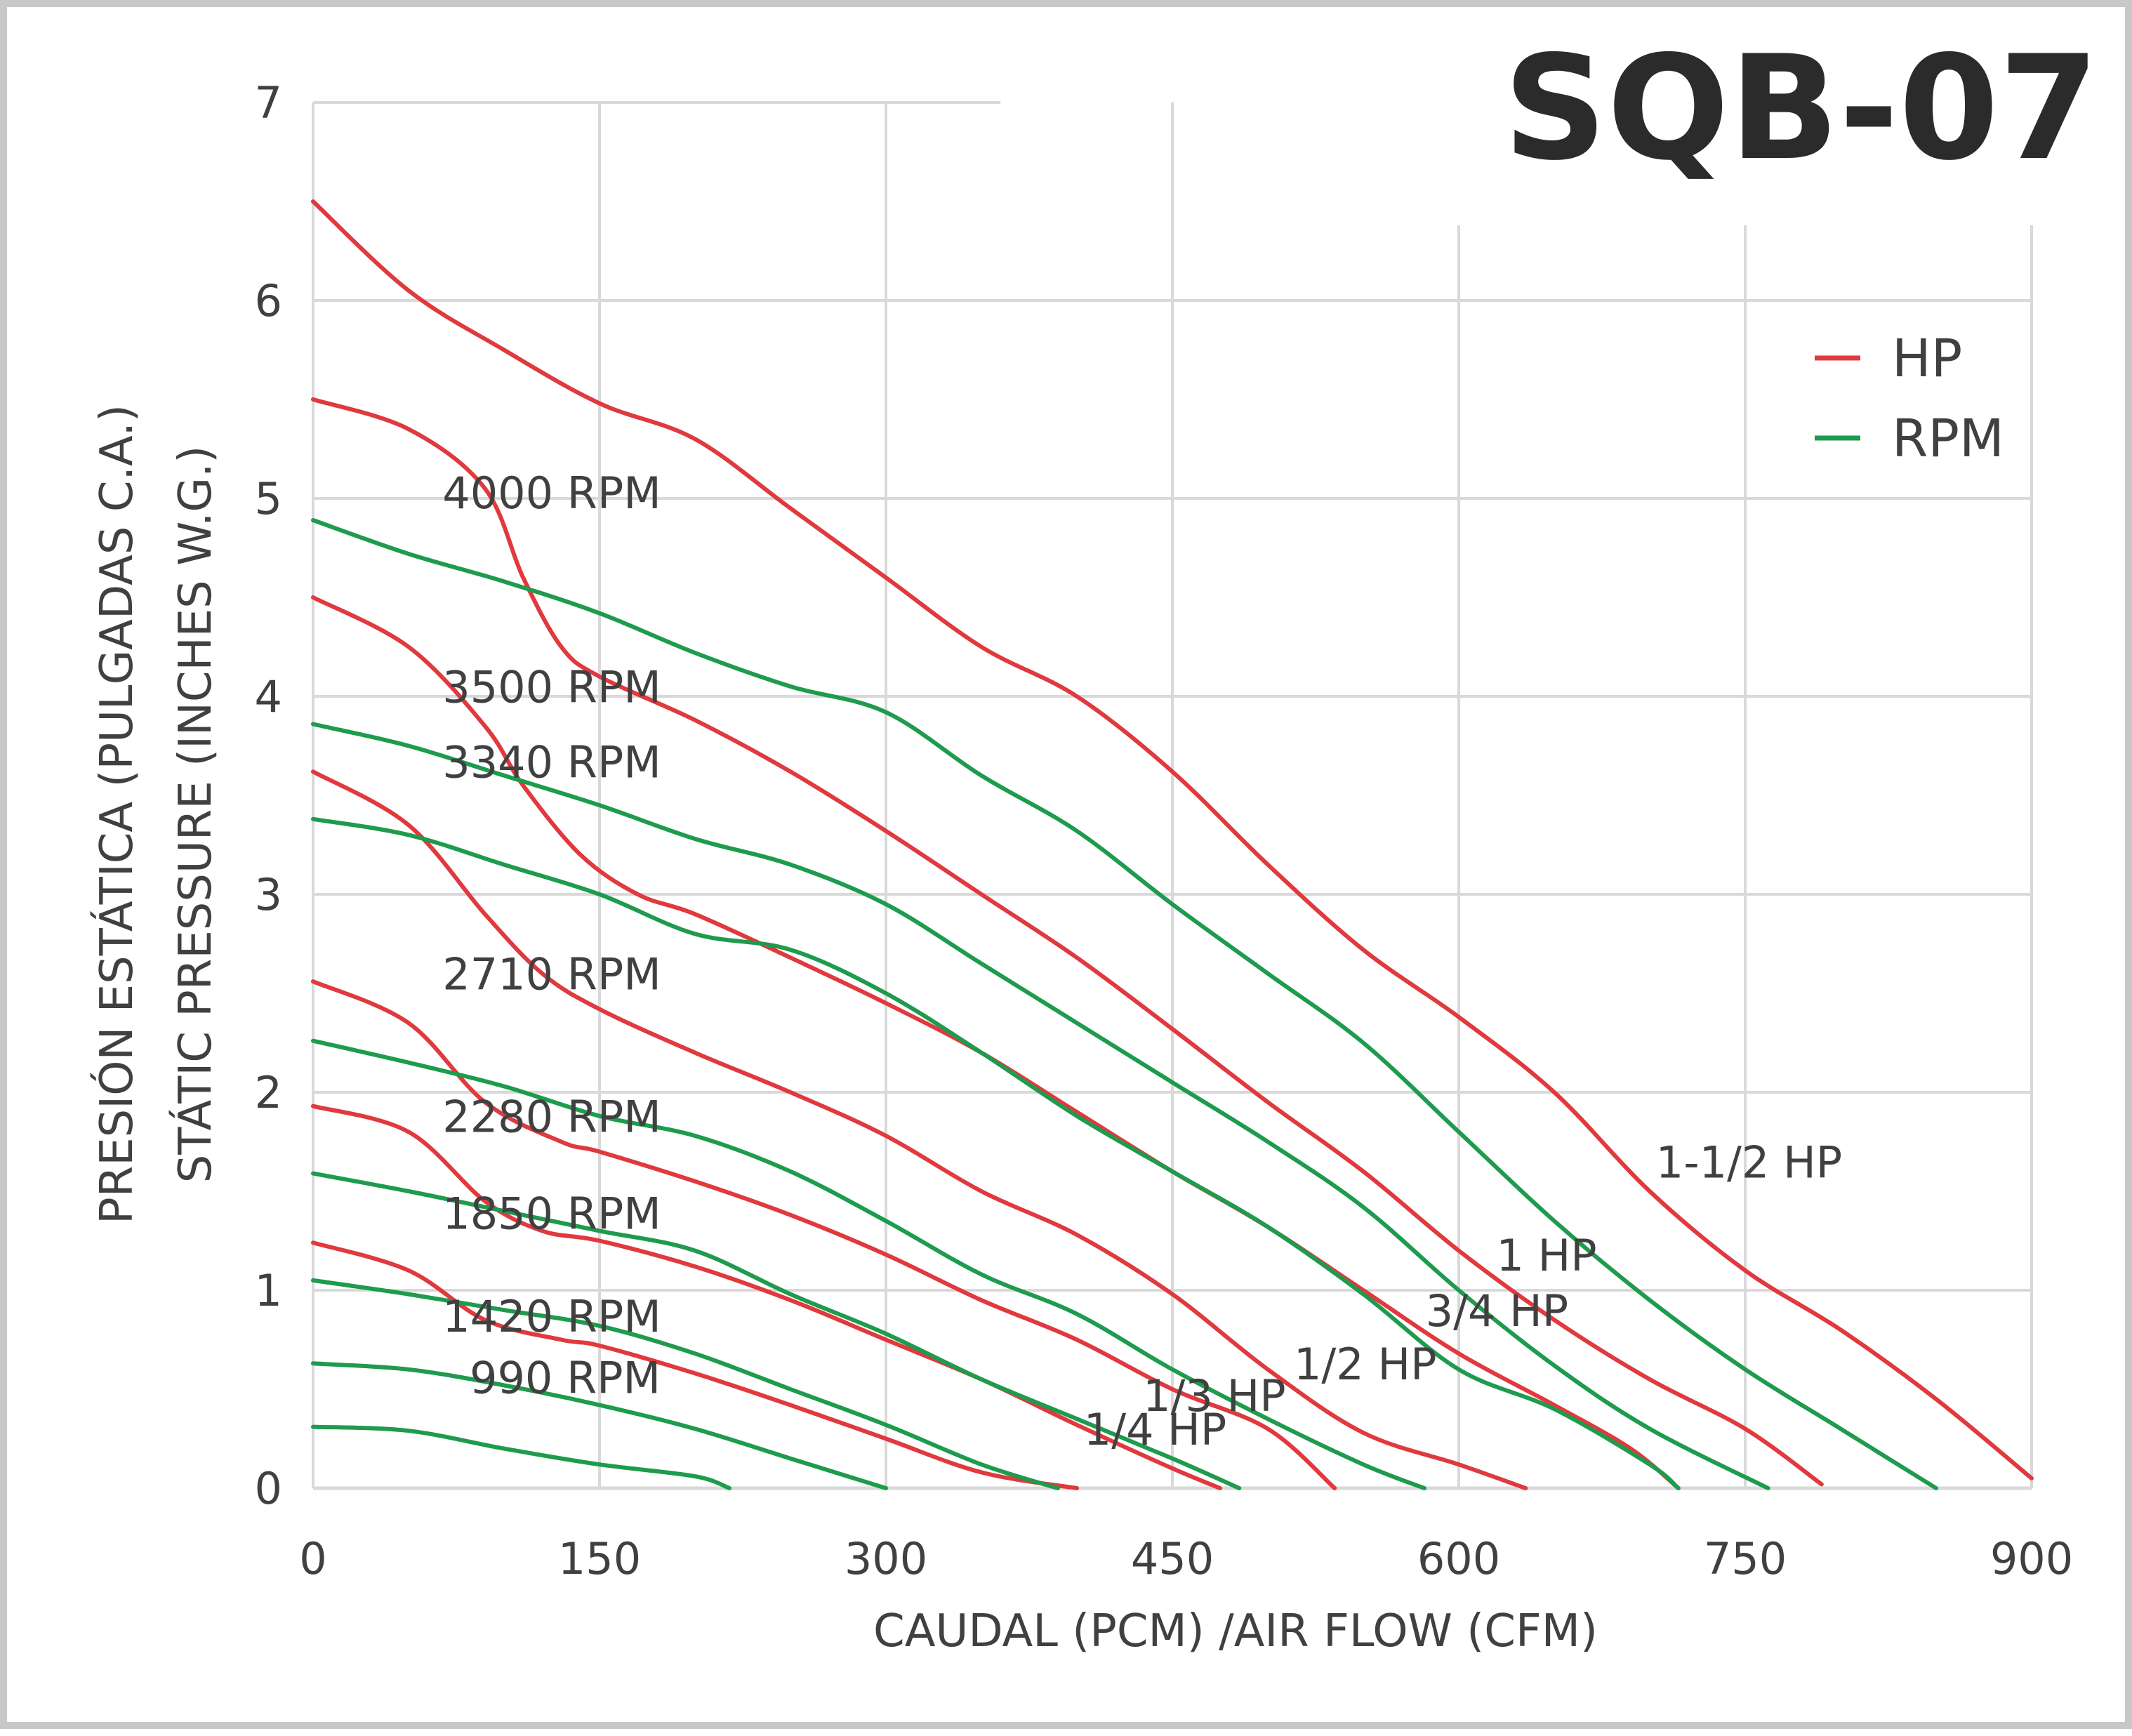 The height and width of the screenshot is (1736, 2132). Describe the element at coordinates (566, 1378) in the screenshot. I see `curve-label: 990 RPM` at that location.